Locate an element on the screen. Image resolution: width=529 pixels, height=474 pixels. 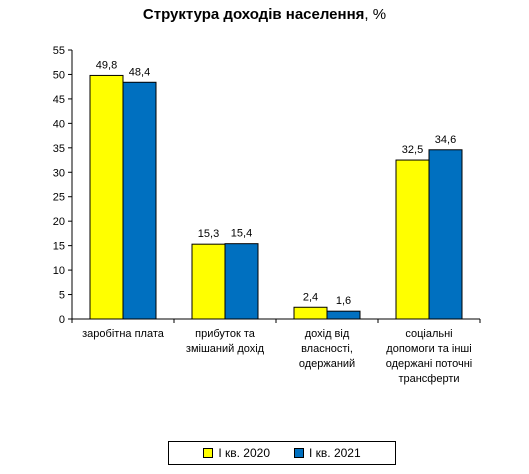
data-label: 48,4 is located at coordinates (139, 72).